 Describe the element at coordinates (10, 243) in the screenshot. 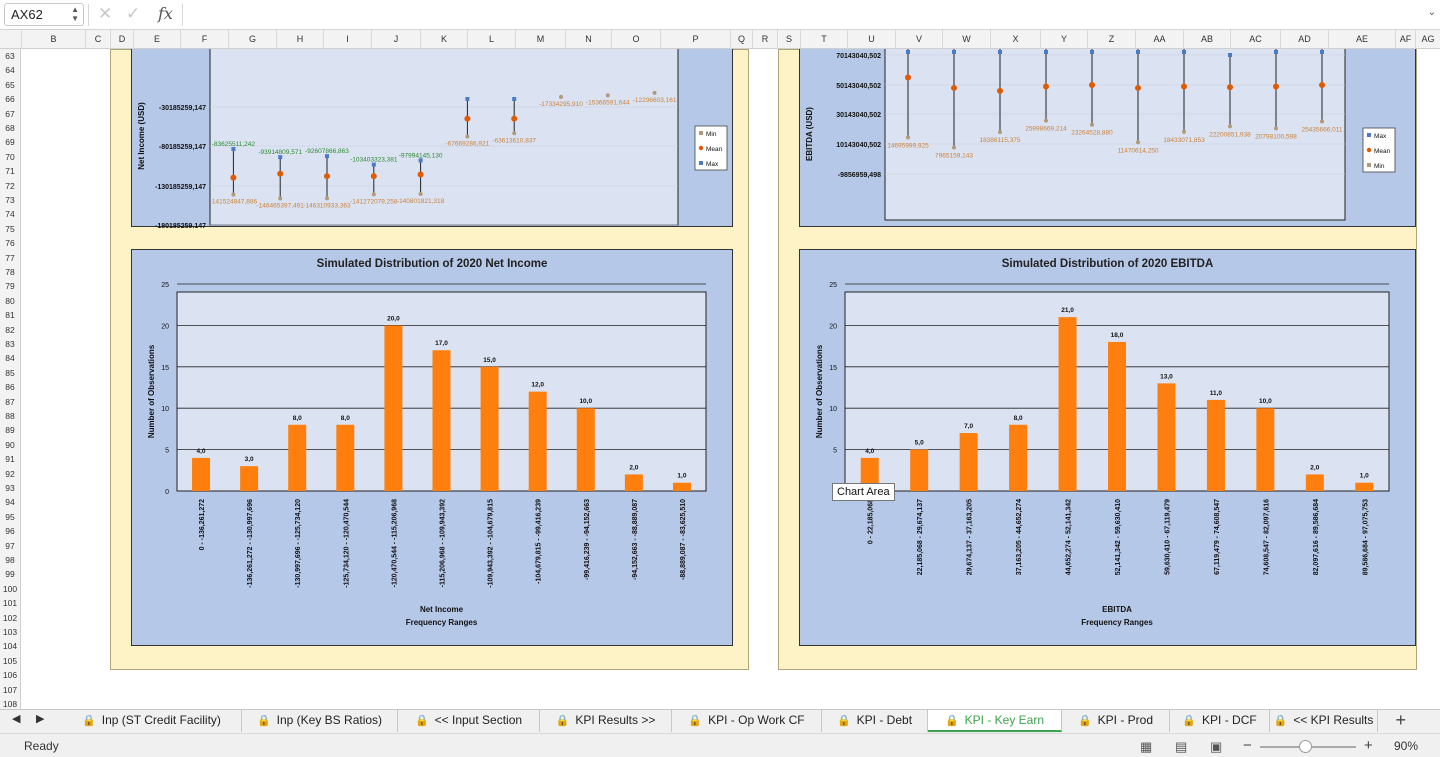

I see `row-header: 76` at that location.